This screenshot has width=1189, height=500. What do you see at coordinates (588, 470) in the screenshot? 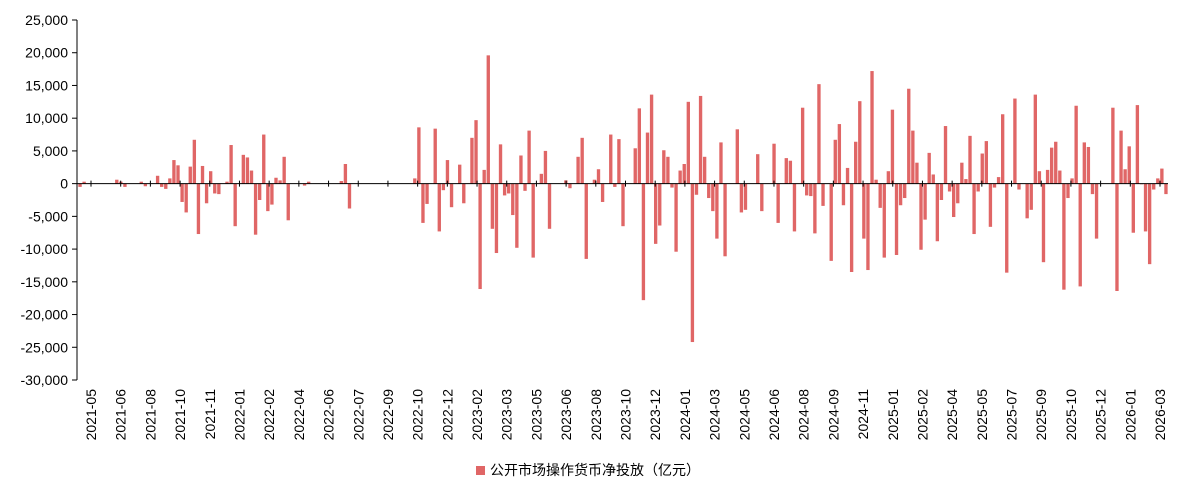
I see `legend: 公开市场操作货币净投放（亿元）` at bounding box center [588, 470].